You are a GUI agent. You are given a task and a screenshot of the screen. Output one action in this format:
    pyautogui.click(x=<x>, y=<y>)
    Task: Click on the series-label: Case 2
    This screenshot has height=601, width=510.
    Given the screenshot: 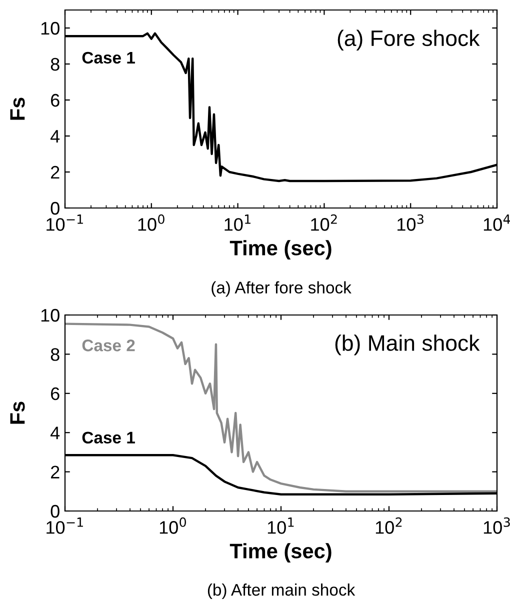 What is the action you would take?
    pyautogui.click(x=108, y=346)
    